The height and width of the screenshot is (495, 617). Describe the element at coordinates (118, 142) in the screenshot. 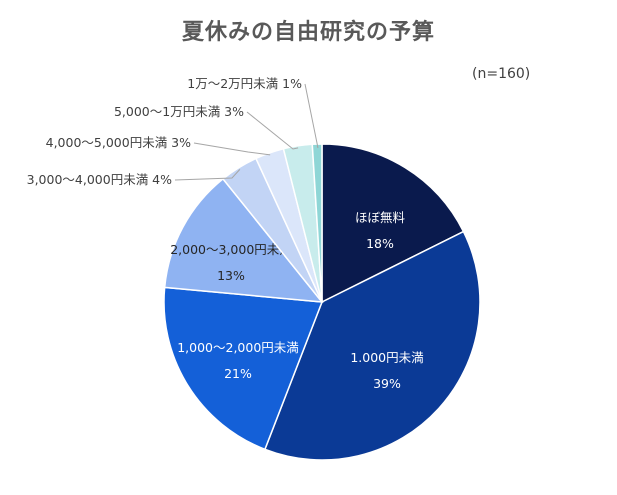

I see `slice-label: 4,000〜5,000円未満 3%` at that location.